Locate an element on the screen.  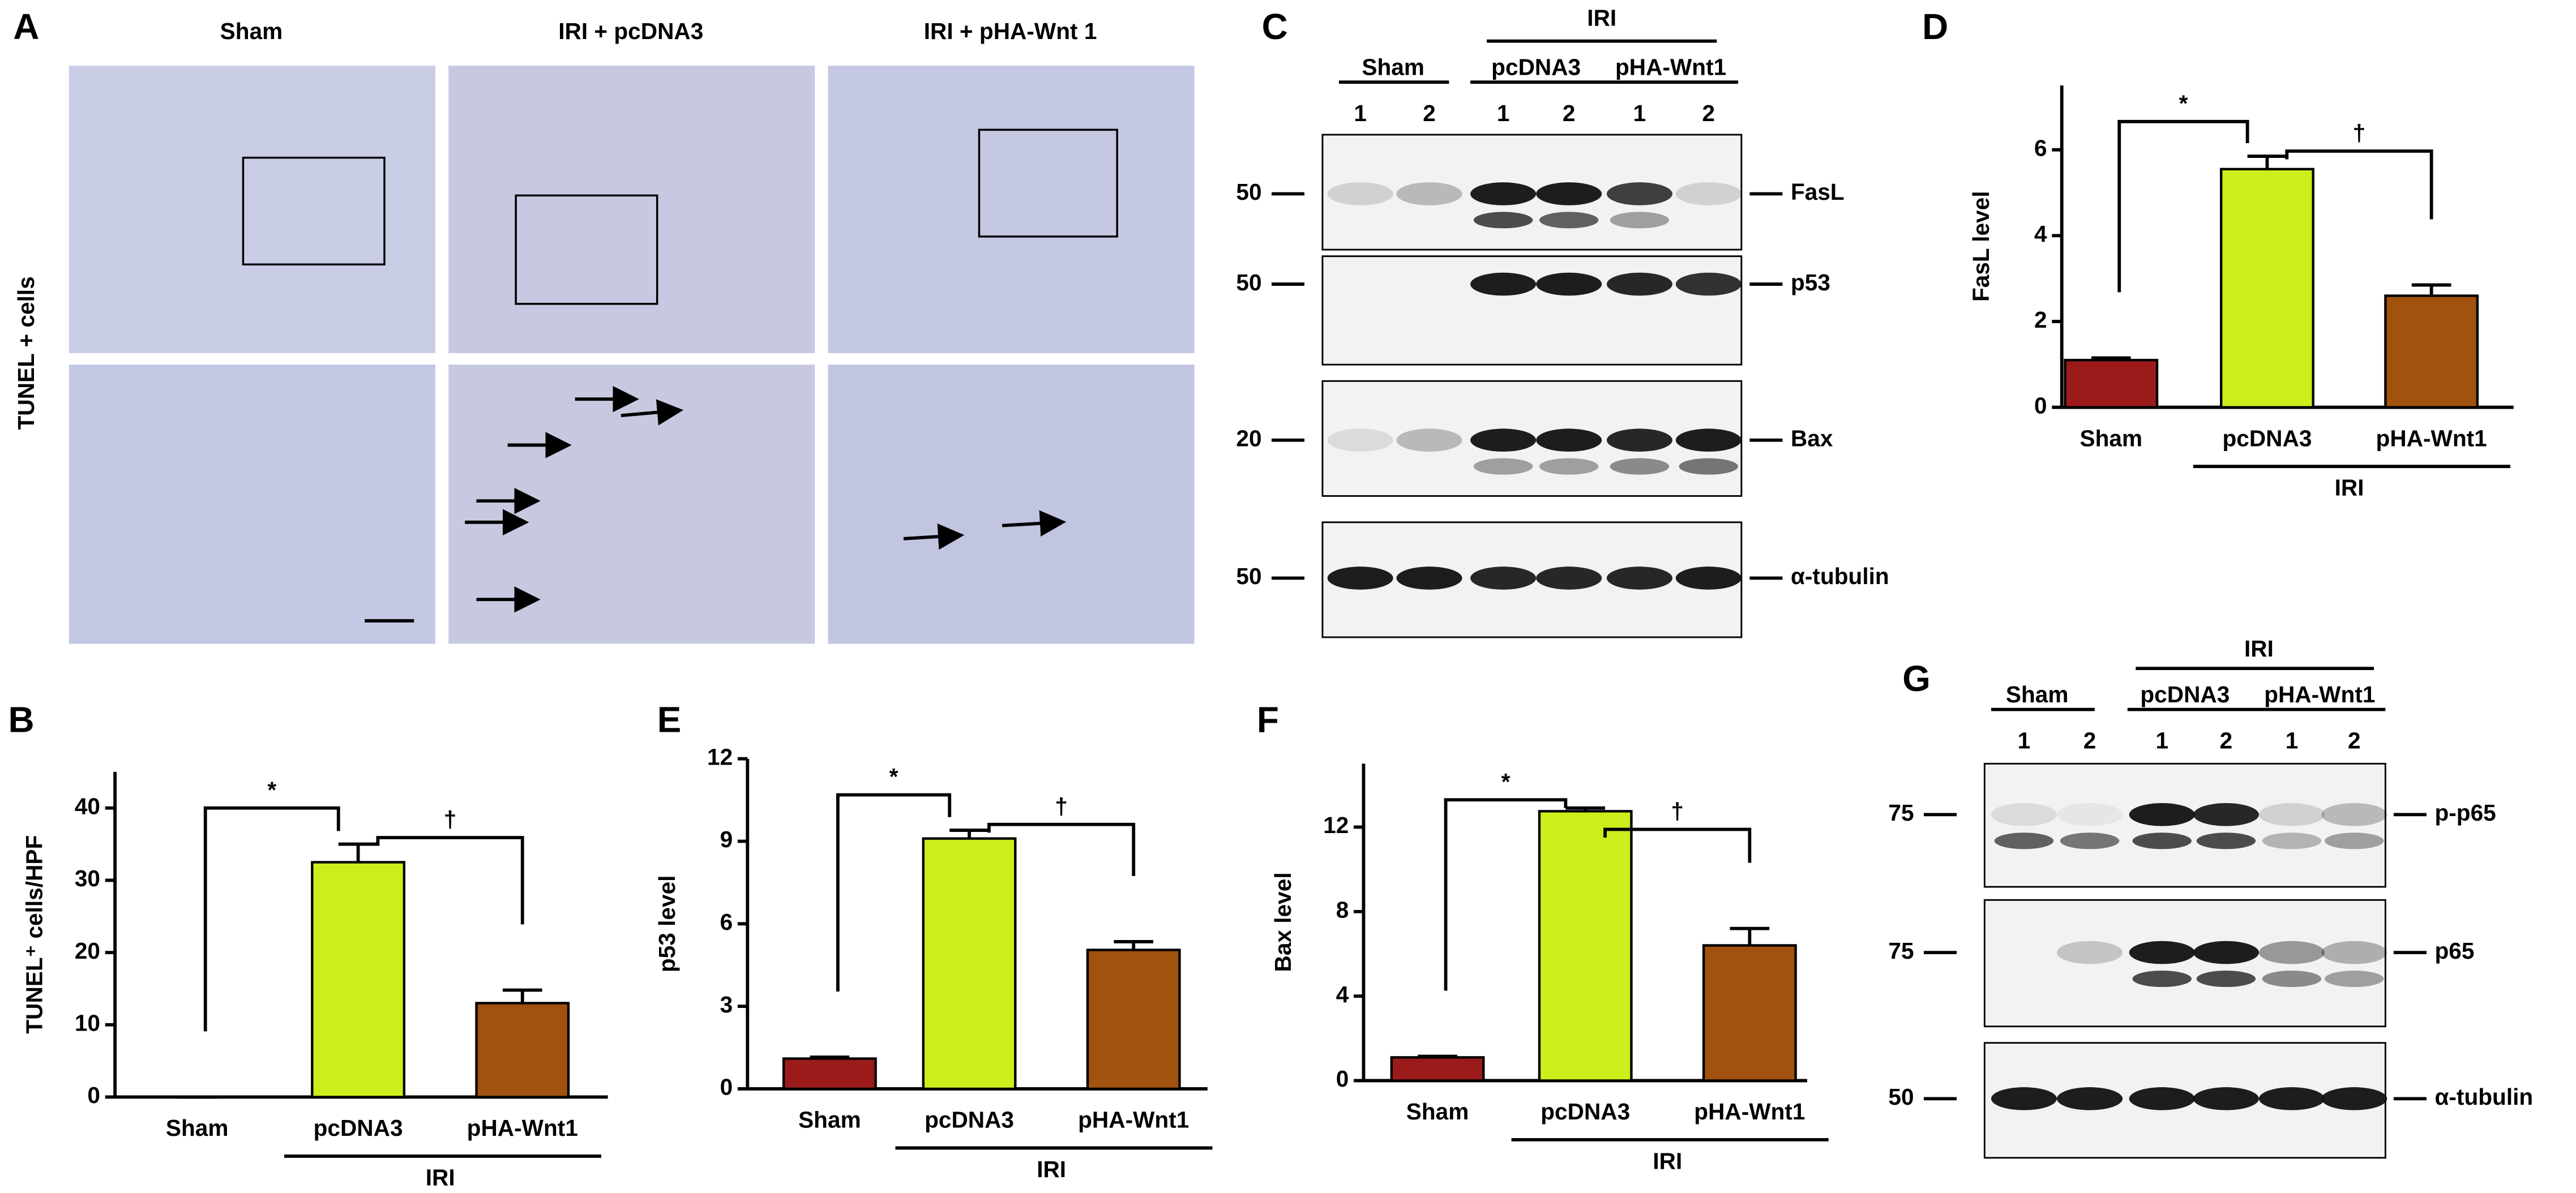
y-tick-label: 20 is located at coordinates (87, 951).